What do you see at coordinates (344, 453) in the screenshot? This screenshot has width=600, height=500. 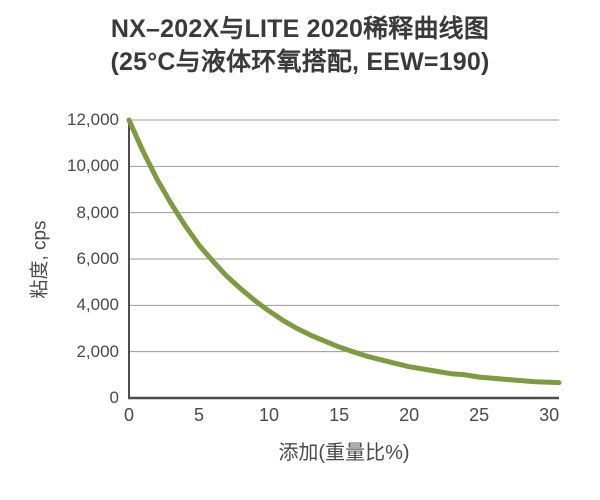 I see `x-axis-title-text: 添加(重量比%)` at bounding box center [344, 453].